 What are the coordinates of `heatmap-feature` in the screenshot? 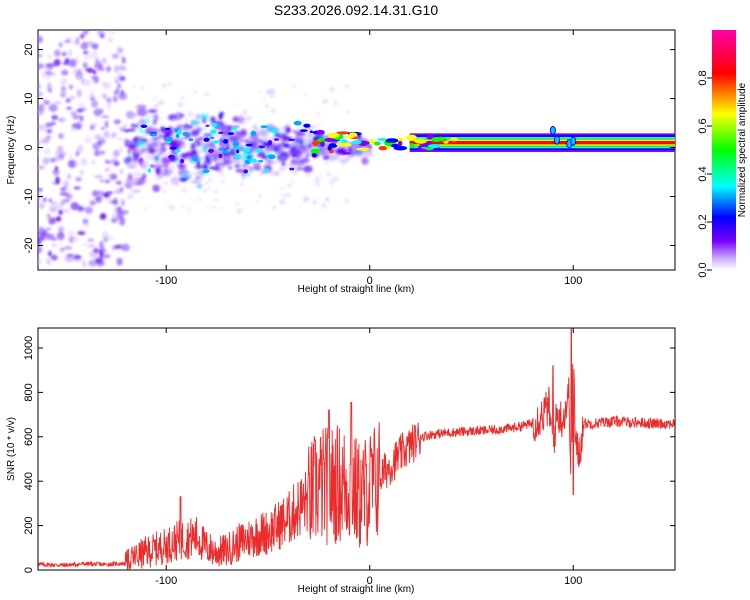 It's located at (552, 130).